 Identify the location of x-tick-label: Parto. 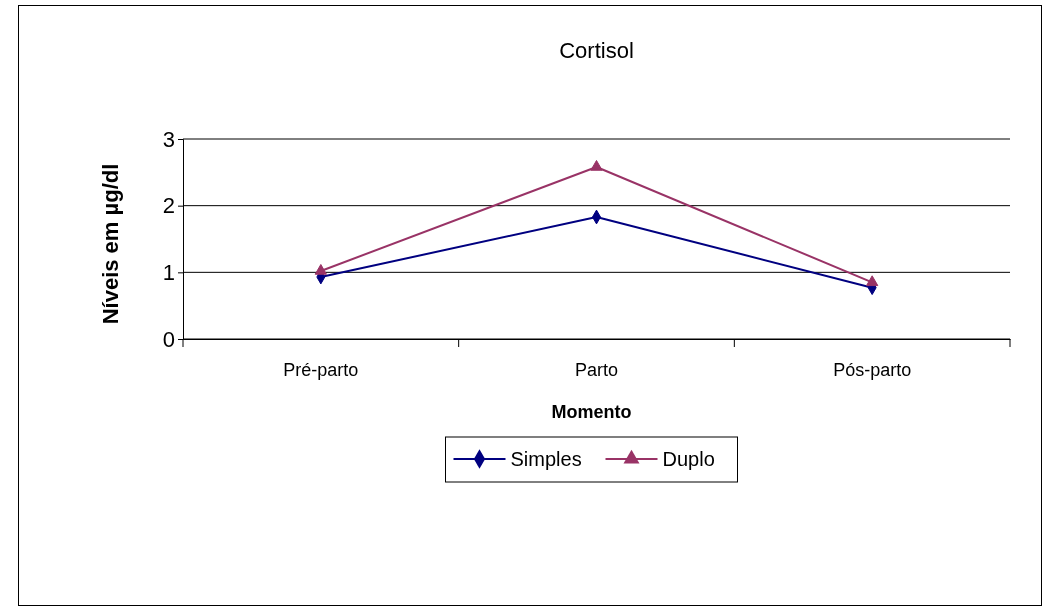
(596, 369).